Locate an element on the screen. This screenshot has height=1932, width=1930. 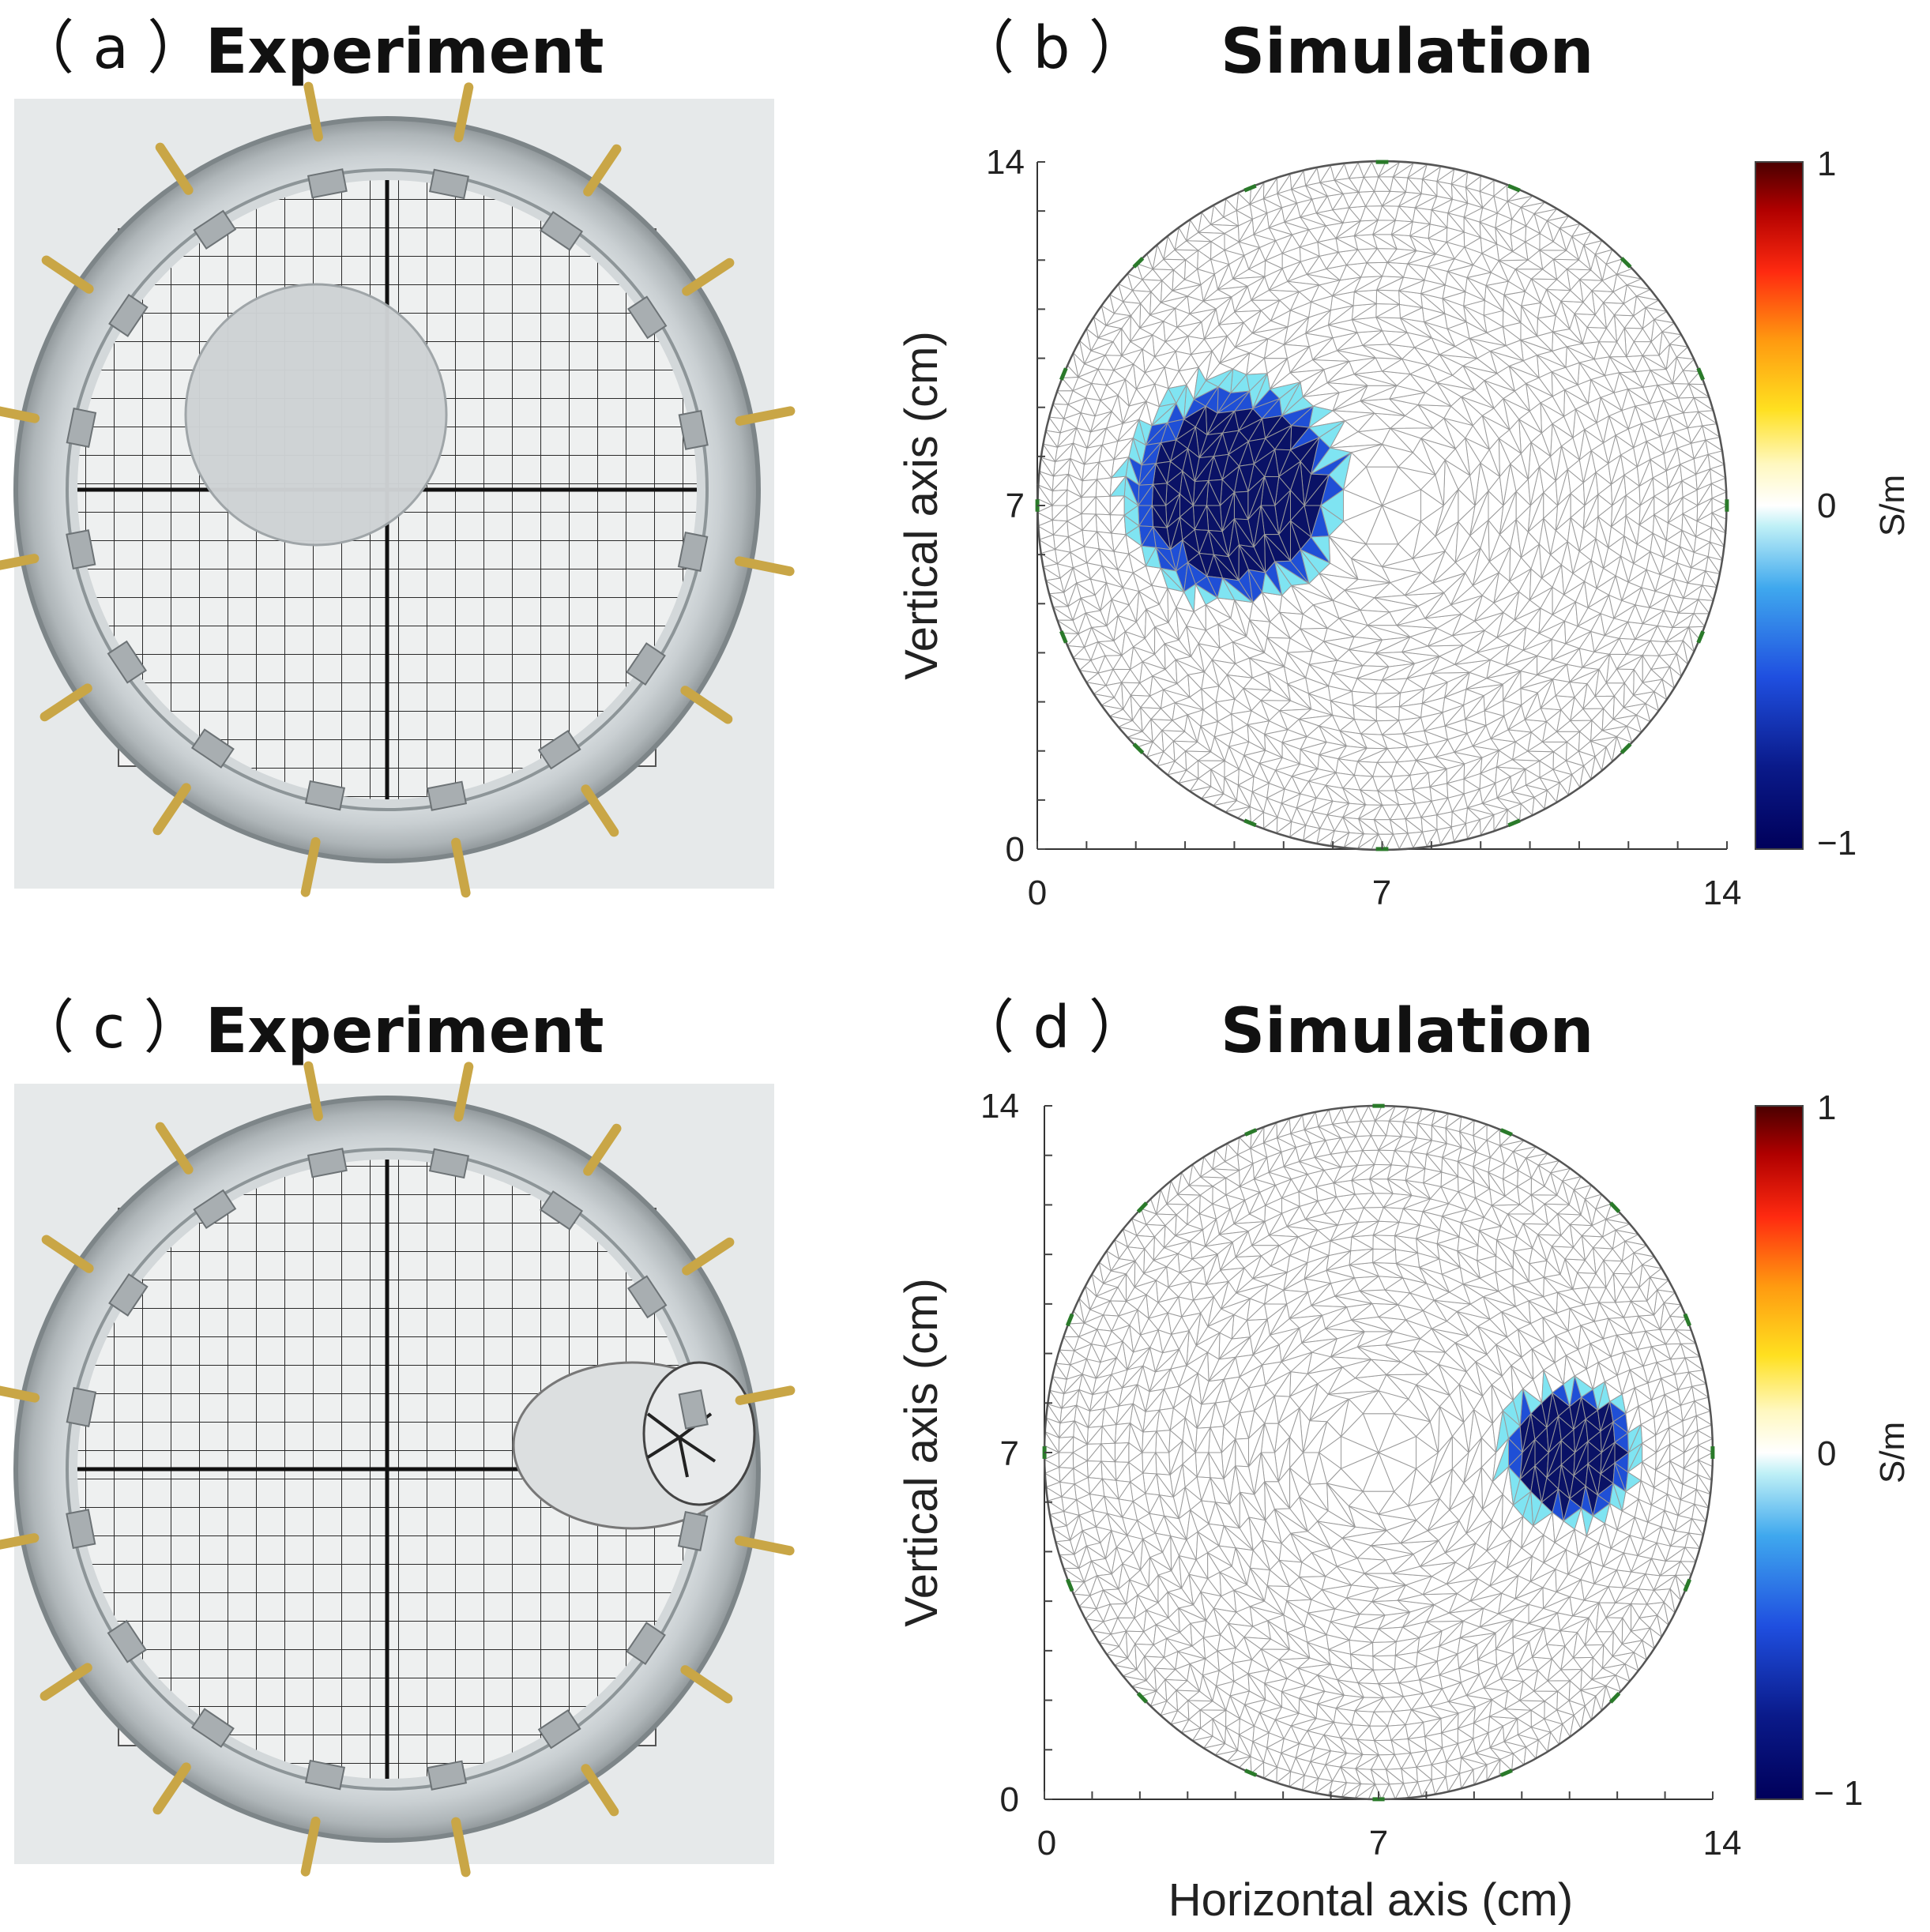
insulating-object-a is located at coordinates (316, 415).